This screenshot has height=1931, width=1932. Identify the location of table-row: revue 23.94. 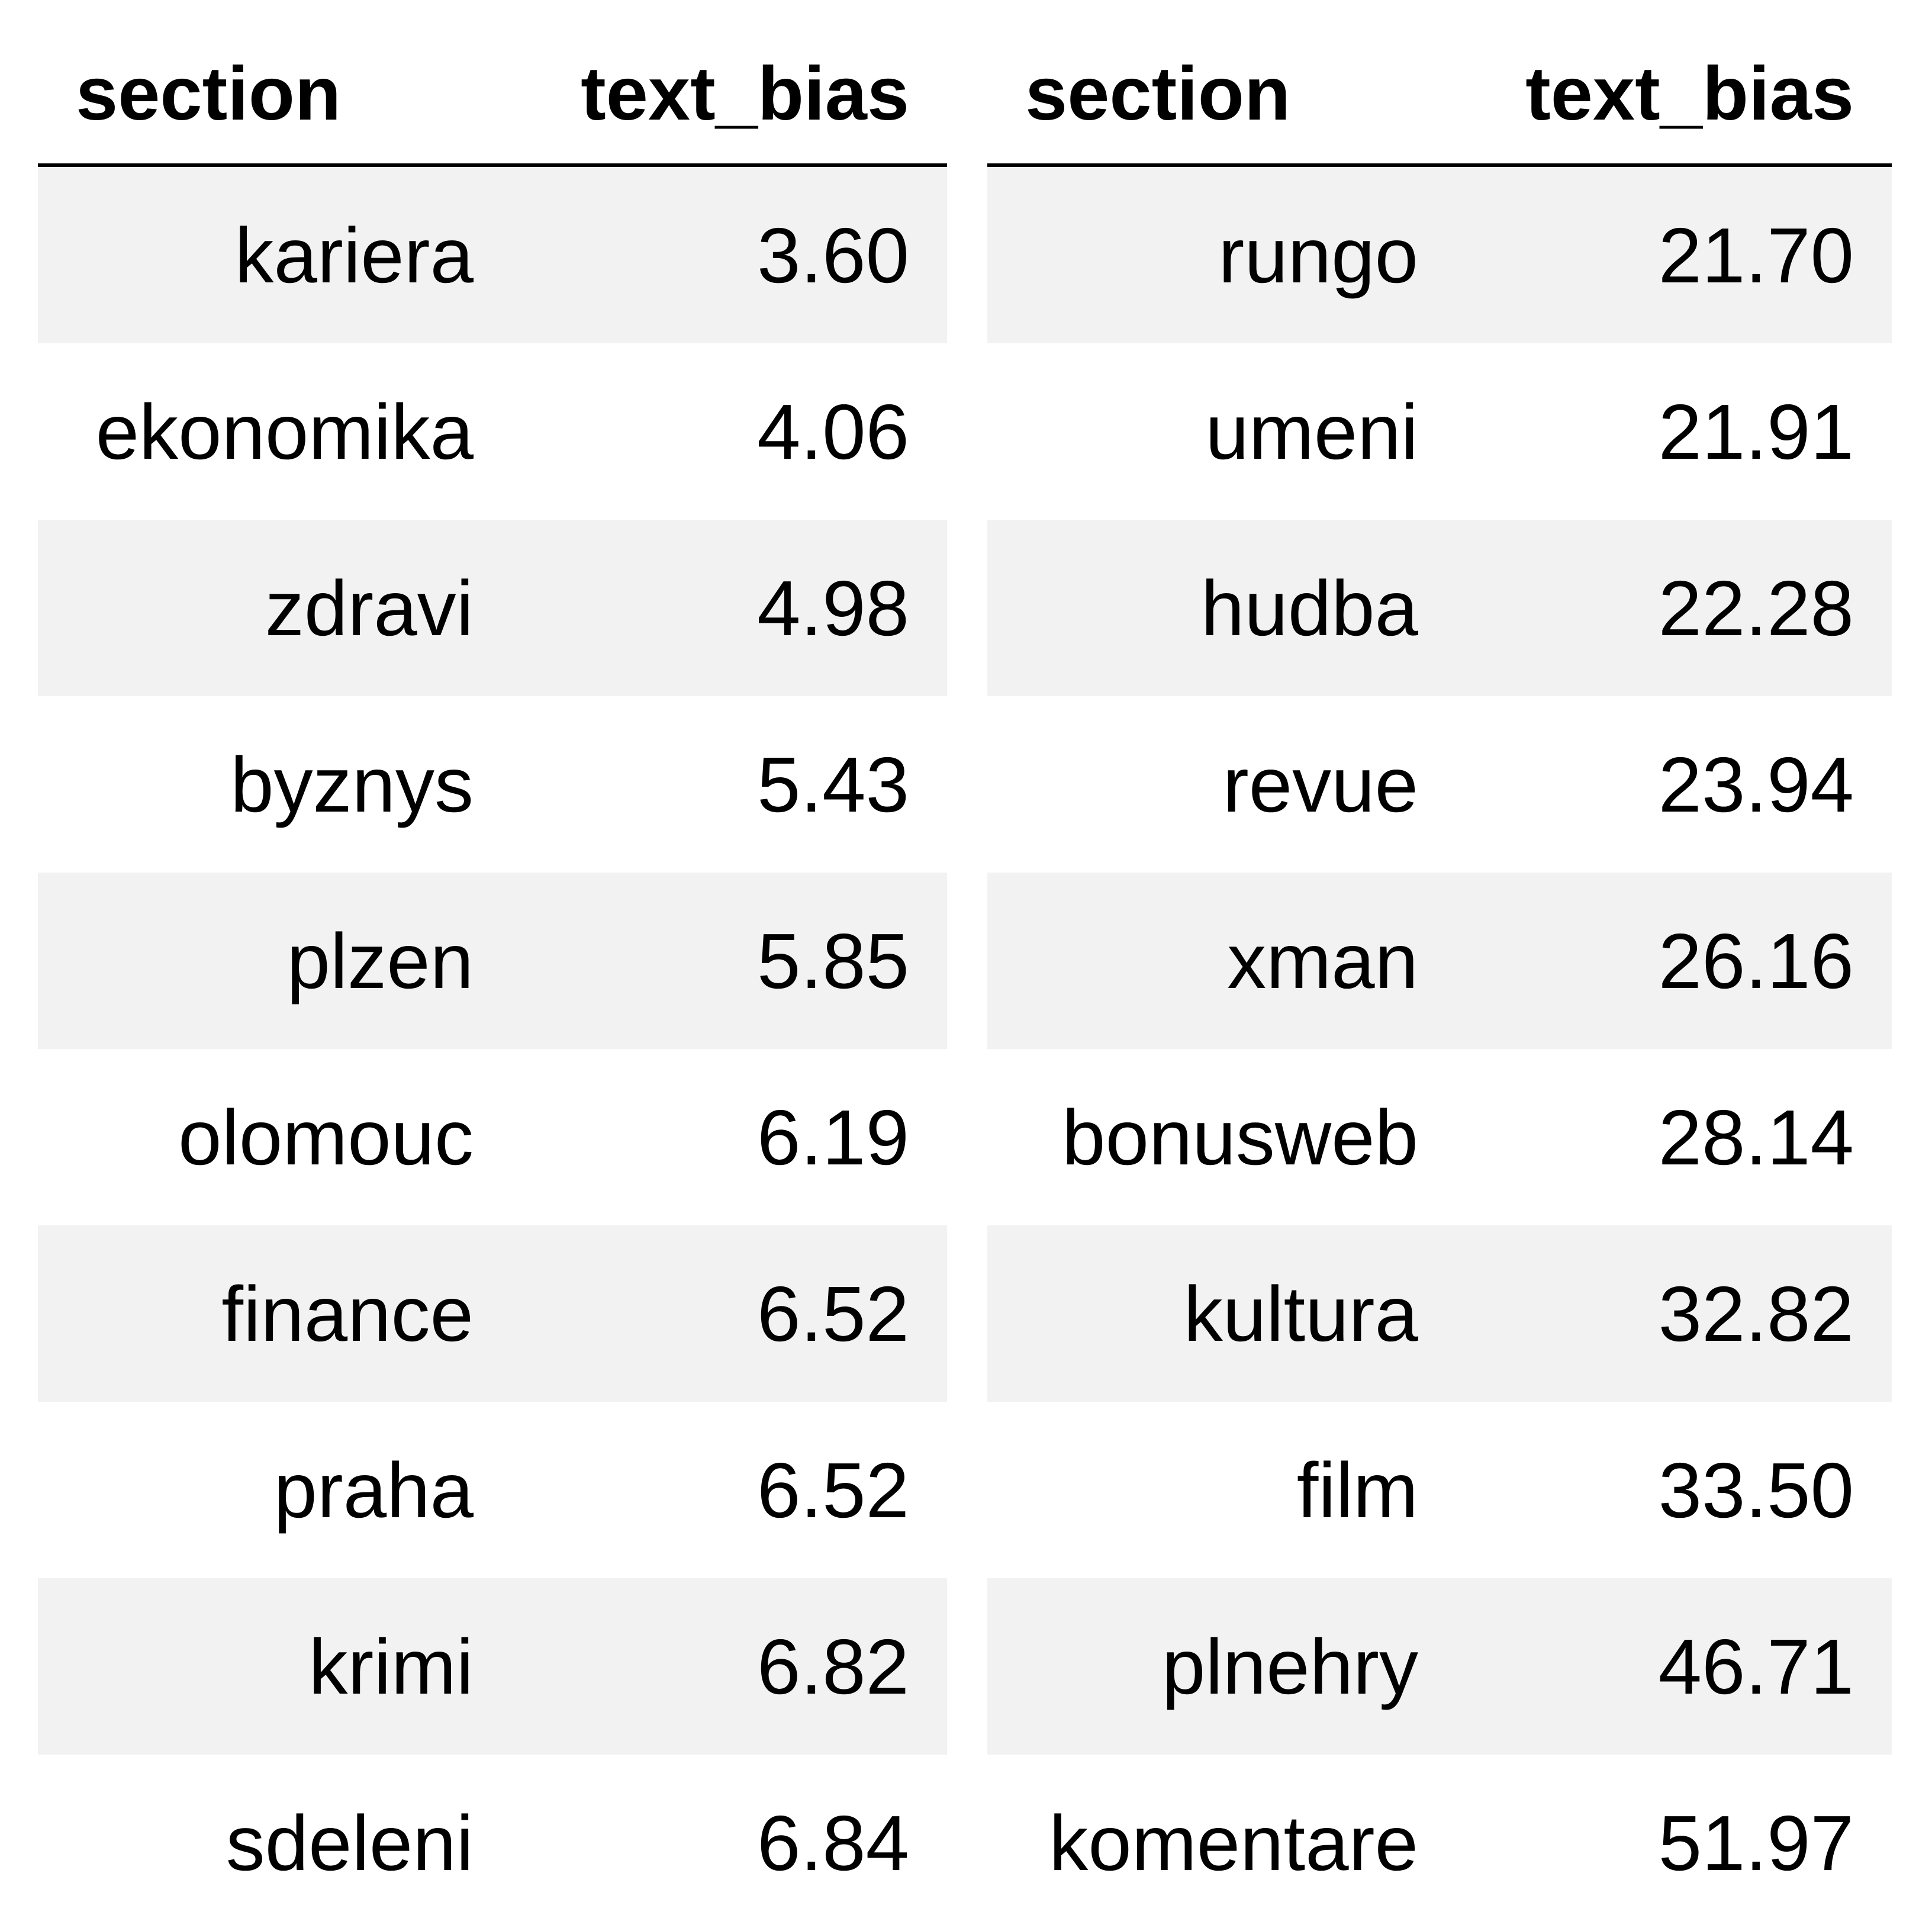
(1440, 784).